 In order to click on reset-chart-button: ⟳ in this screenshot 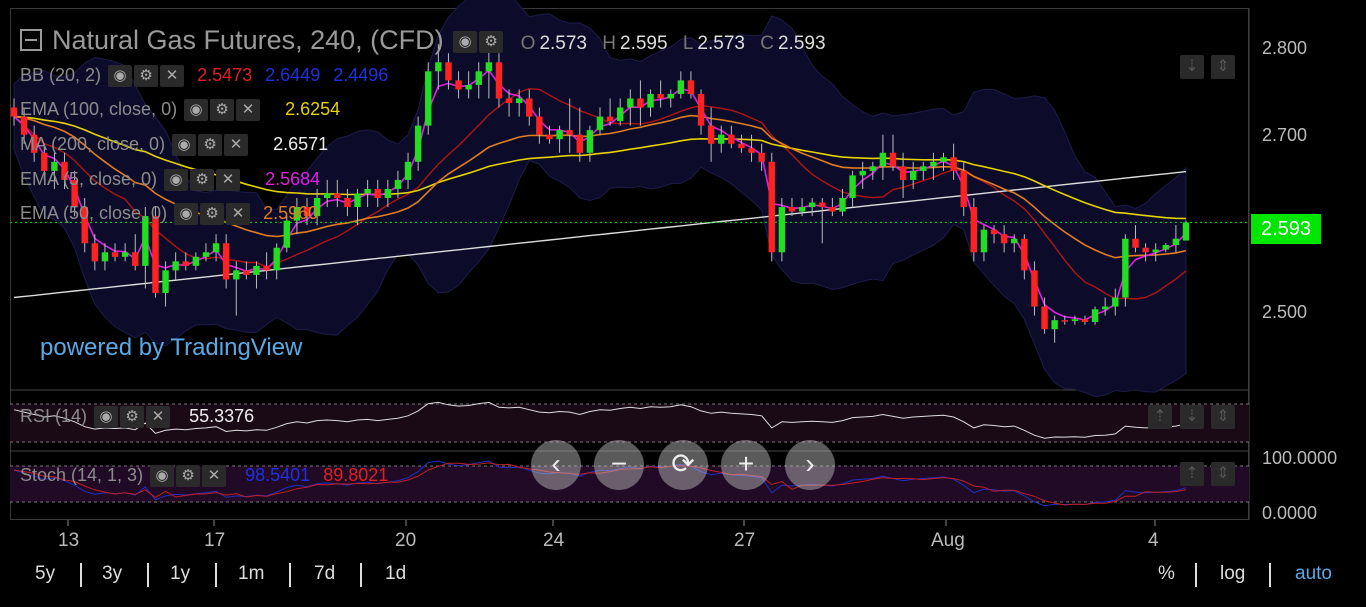, I will do `click(683, 465)`.